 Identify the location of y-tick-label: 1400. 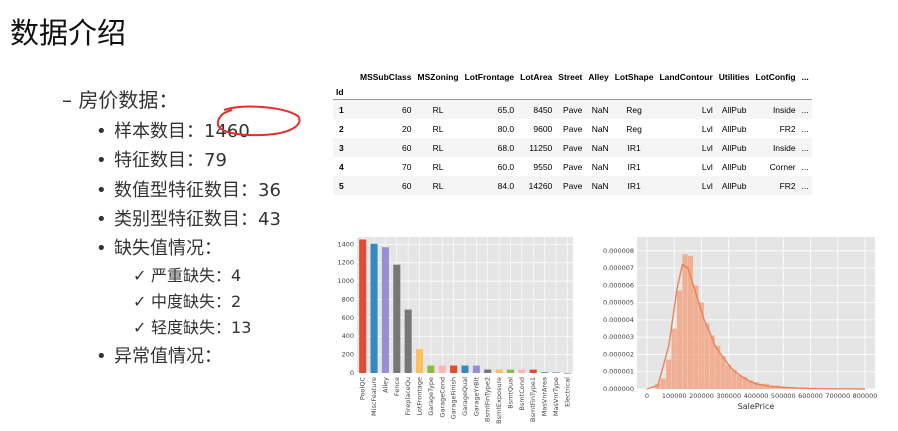
(345, 244).